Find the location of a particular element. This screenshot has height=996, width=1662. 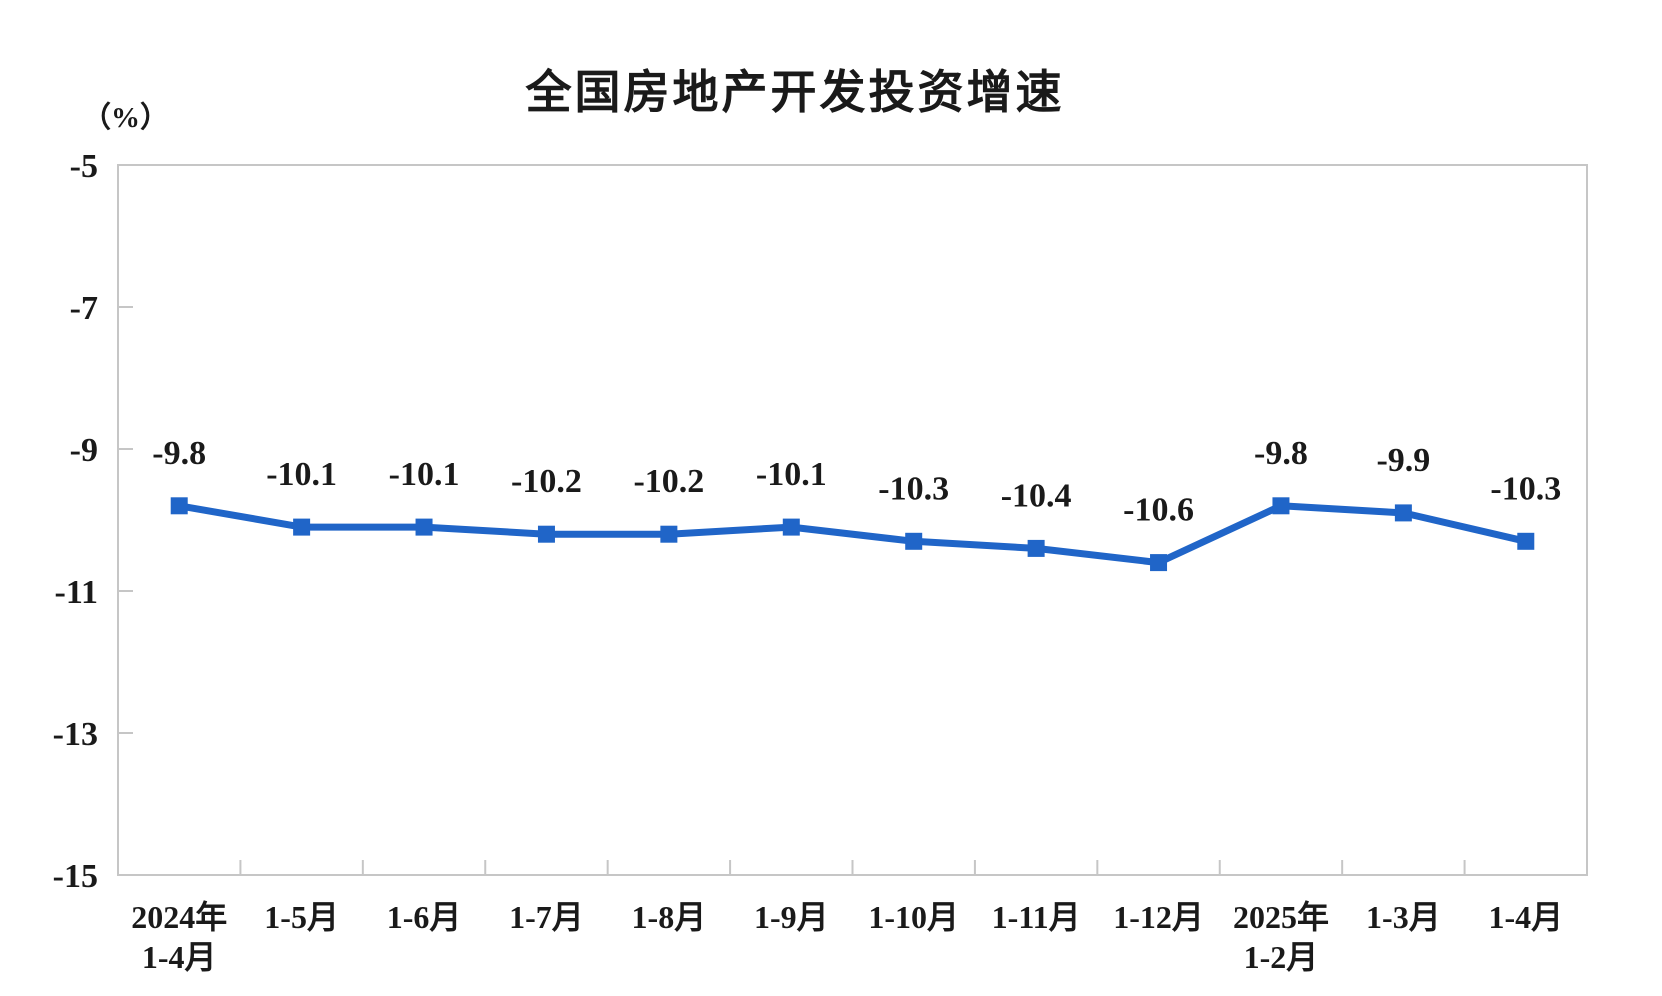

x-axis-label: 1-9月 is located at coordinates (791, 917).